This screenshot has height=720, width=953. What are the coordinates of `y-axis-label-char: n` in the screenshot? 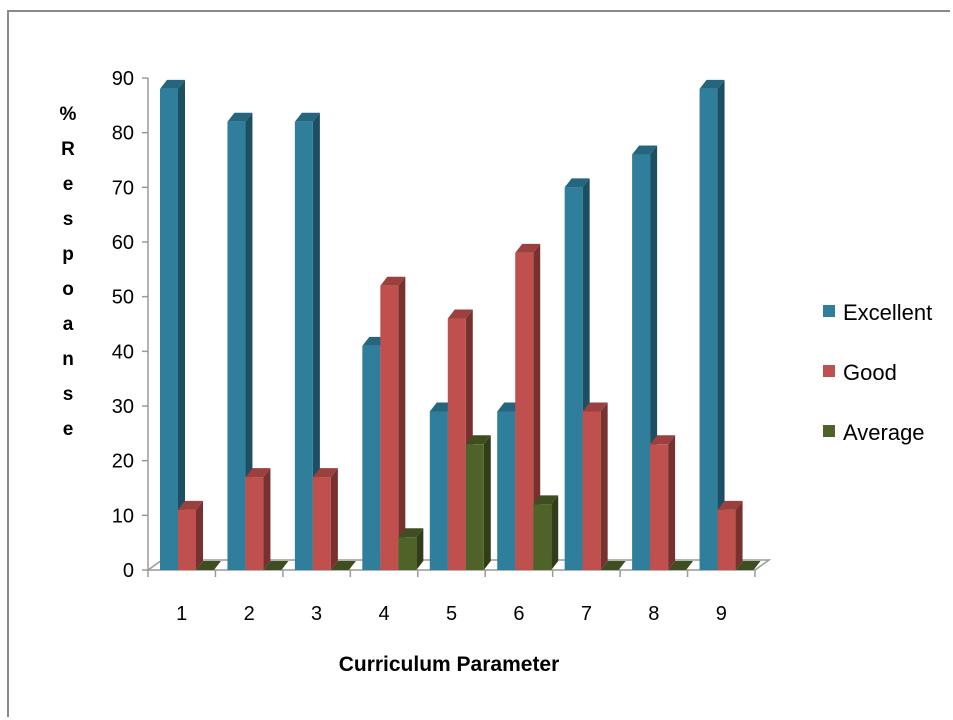 It's located at (68, 359).